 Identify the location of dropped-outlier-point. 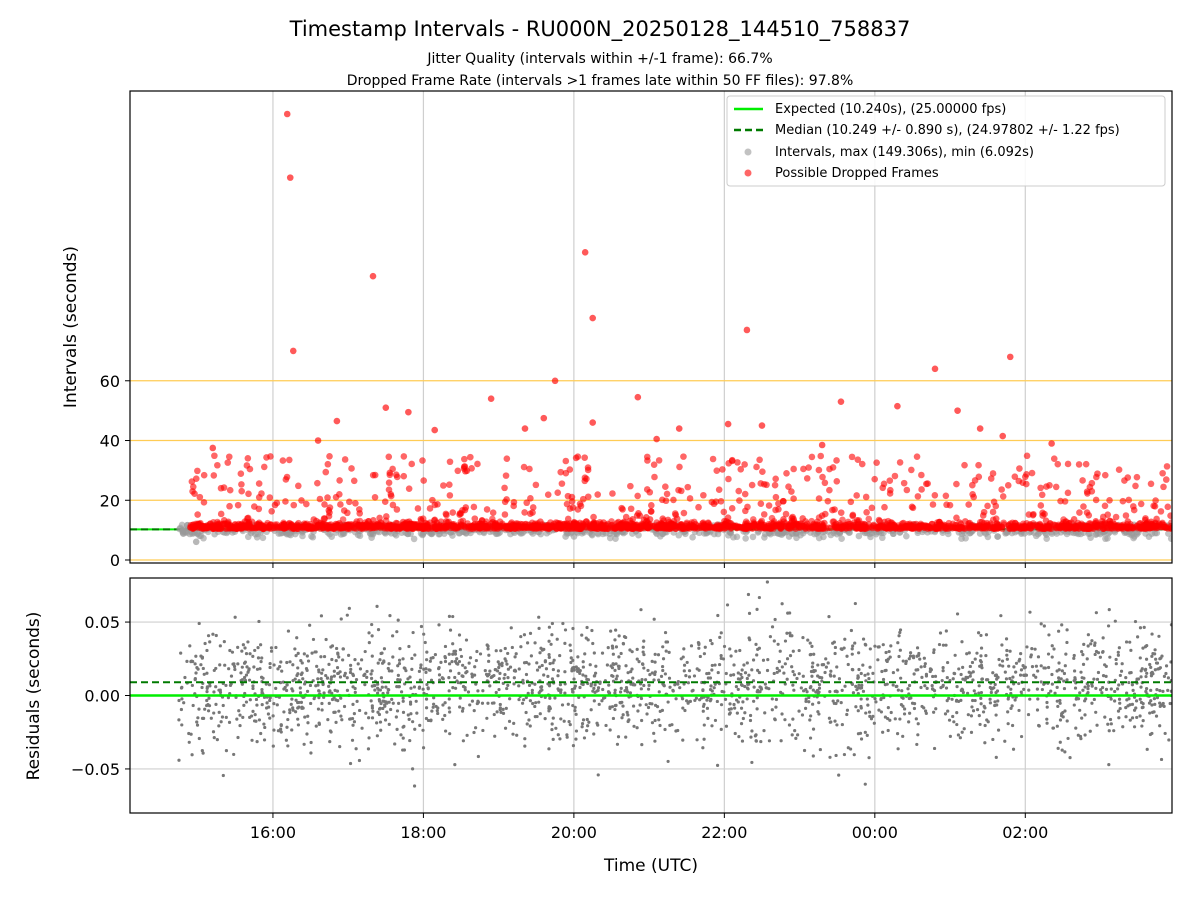
(822, 445).